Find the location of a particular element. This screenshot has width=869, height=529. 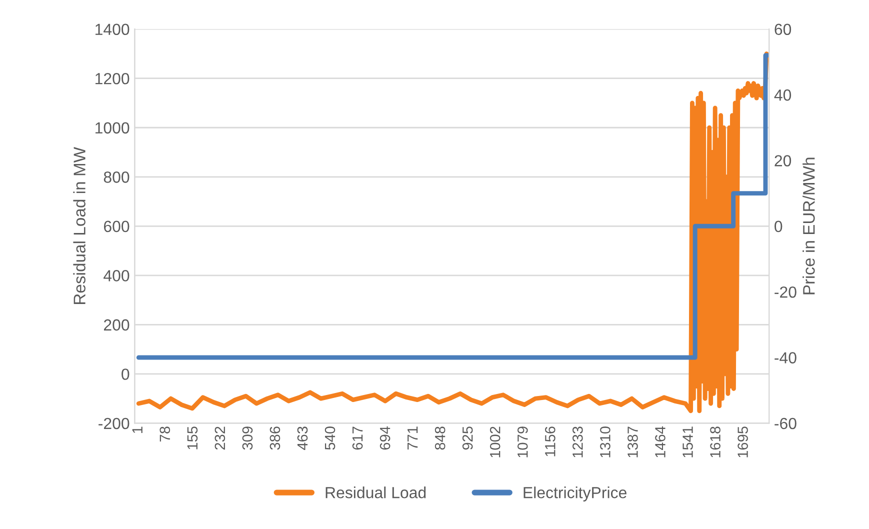

x-tick-label: 232 is located at coordinates (220, 438).